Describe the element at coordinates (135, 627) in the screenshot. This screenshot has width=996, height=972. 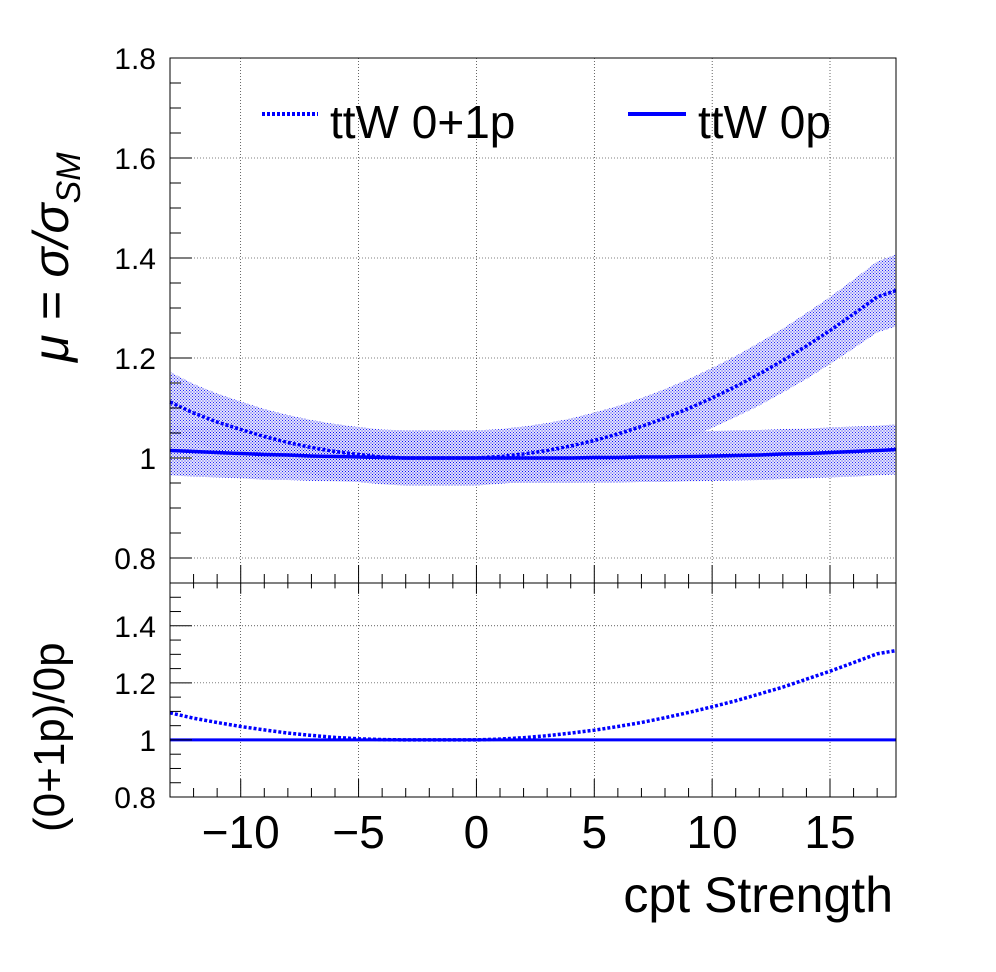
I see `ratio-y-tick-label: 1.4` at that location.